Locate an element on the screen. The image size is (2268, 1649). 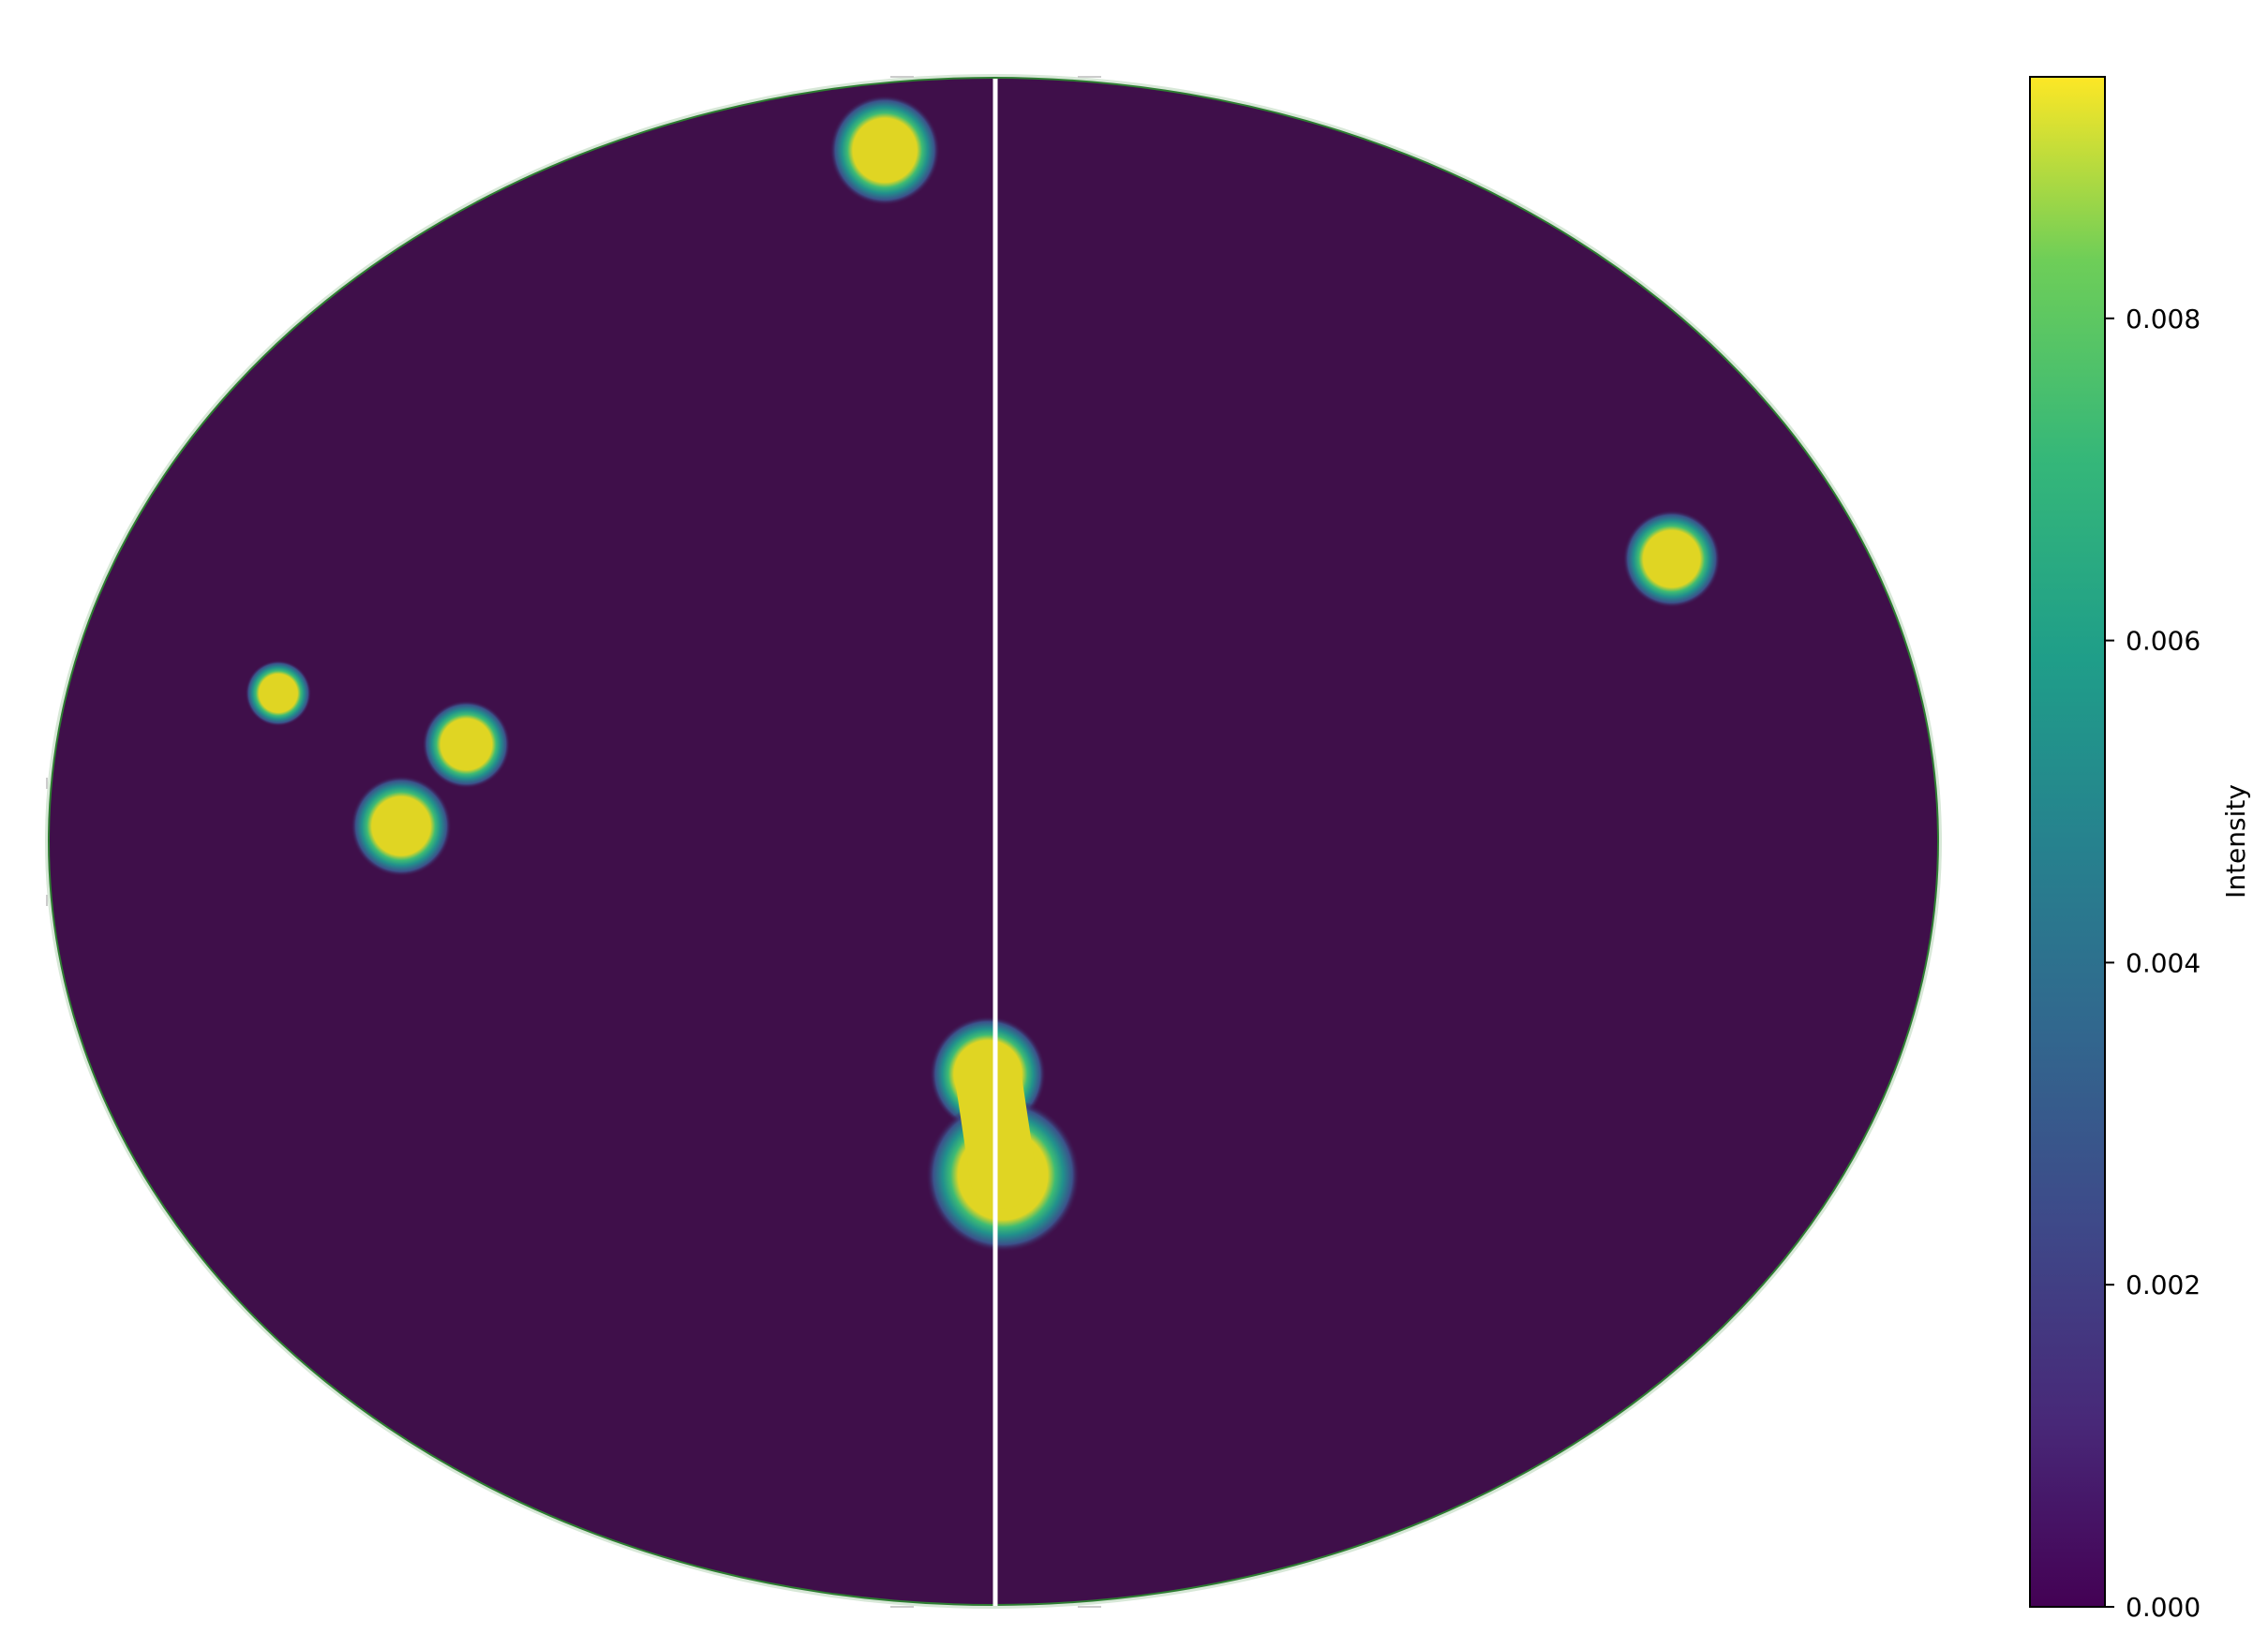
hotspot-left-low is located at coordinates (402, 826).